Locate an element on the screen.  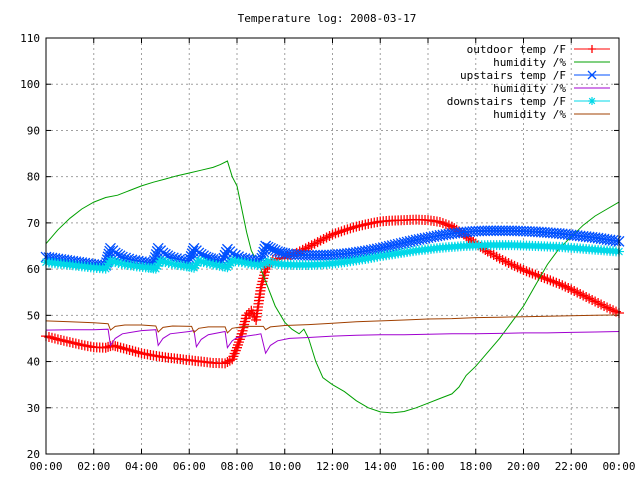
x-tick-label: 12:00 is located at coordinates (332, 466).